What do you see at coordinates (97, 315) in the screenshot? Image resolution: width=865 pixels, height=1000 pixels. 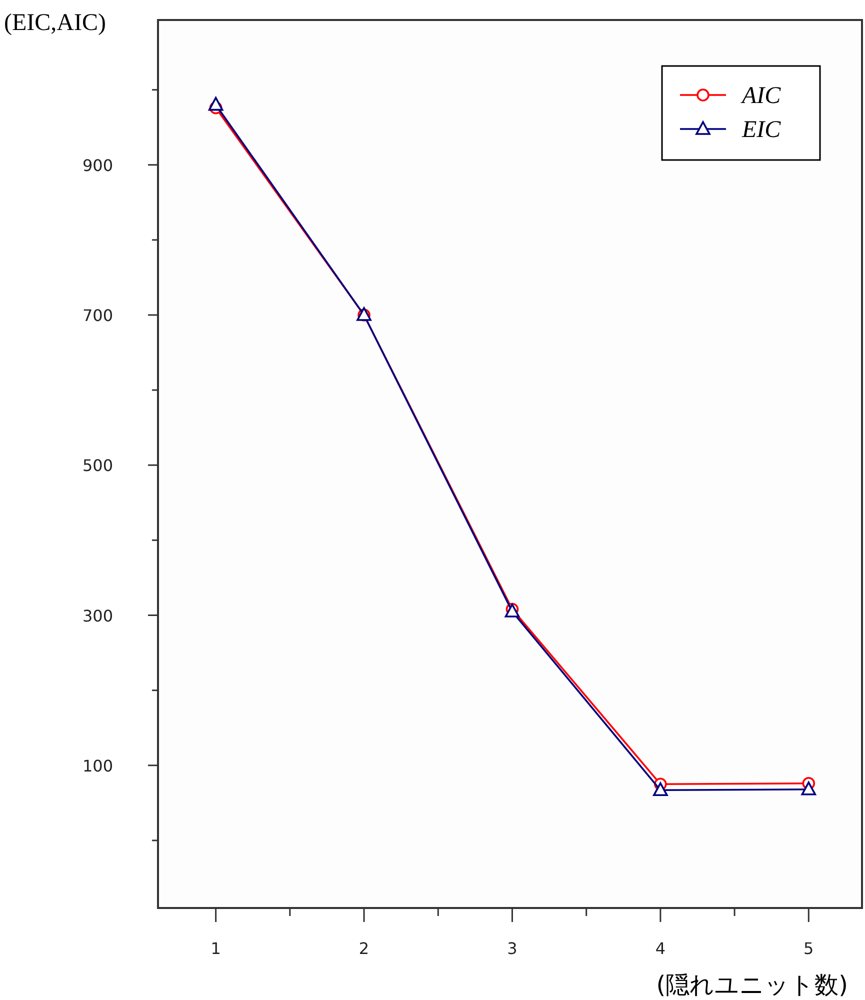 I see `y-tick-label: 700` at bounding box center [97, 315].